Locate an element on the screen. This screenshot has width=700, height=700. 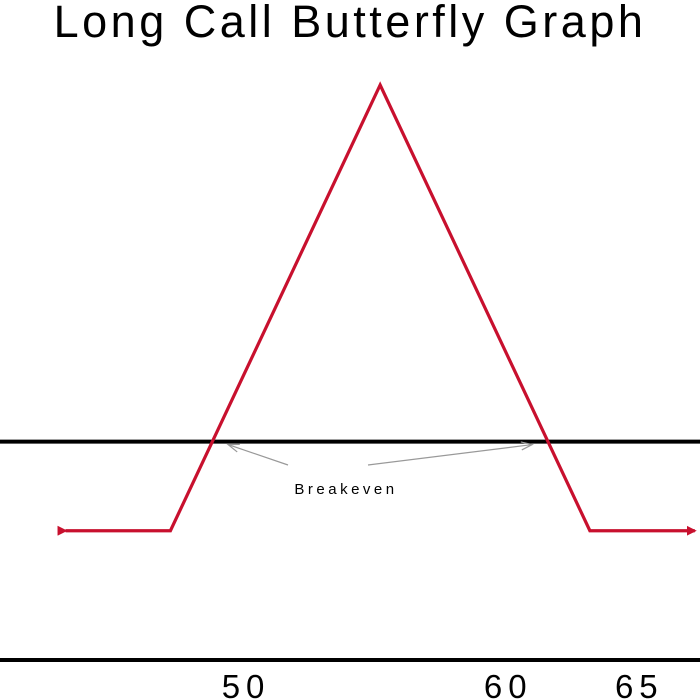
x-tick-label-0: 50 is located at coordinates (246, 684).